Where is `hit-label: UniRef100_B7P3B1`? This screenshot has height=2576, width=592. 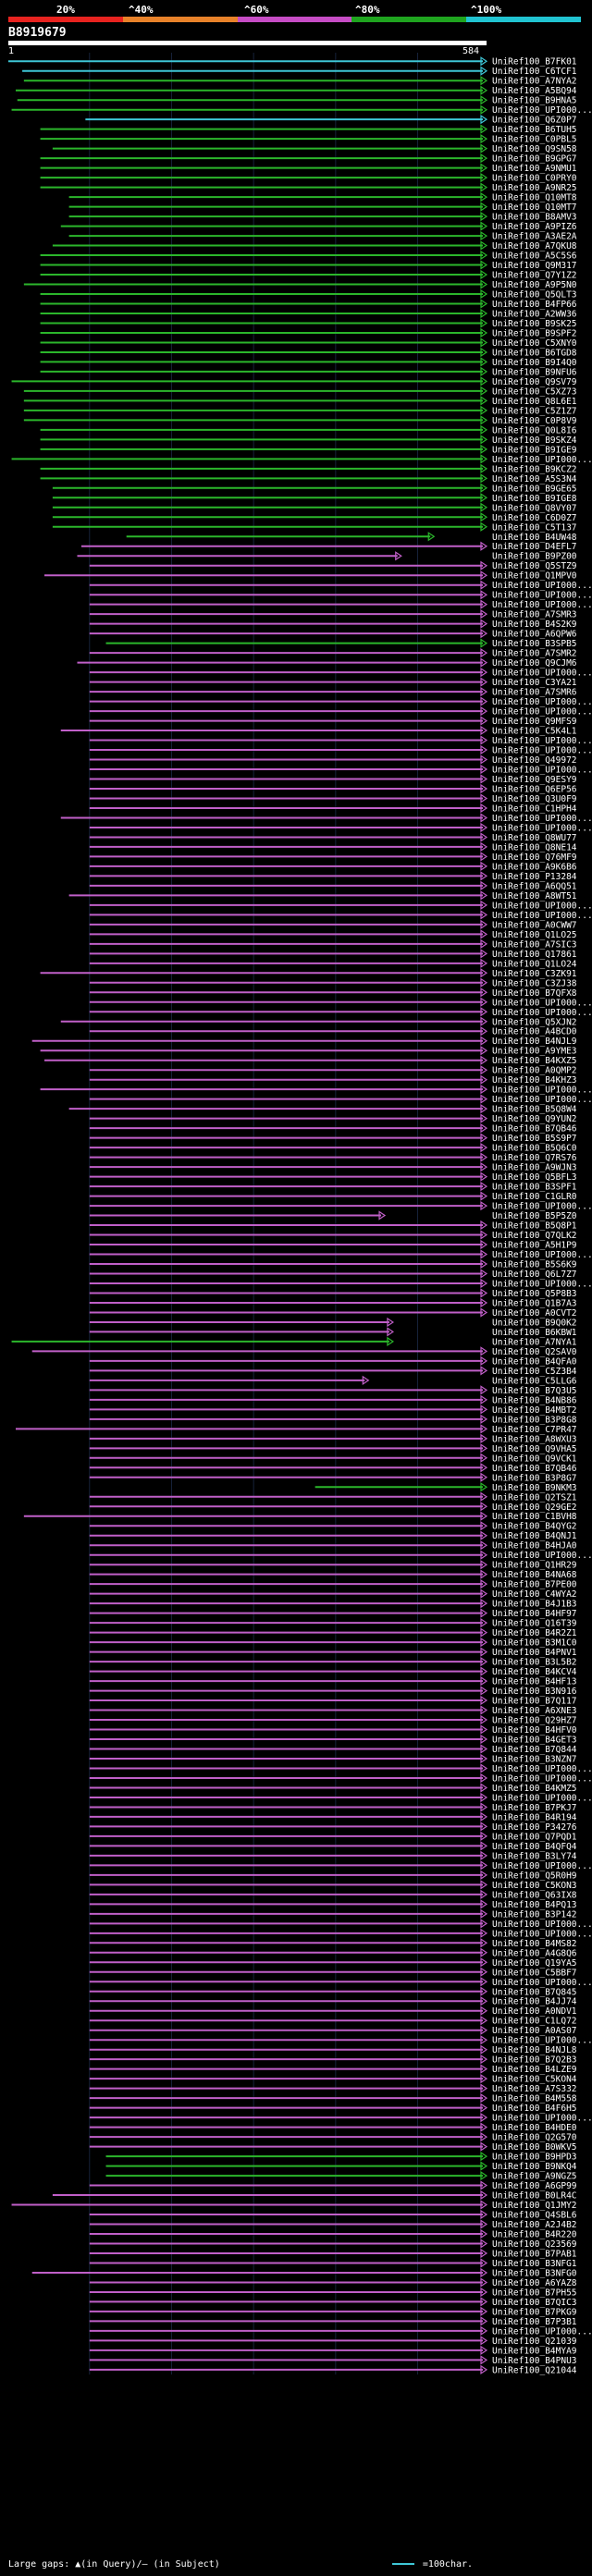 hit-label: UniRef100_B7P3B1 is located at coordinates (535, 2322).